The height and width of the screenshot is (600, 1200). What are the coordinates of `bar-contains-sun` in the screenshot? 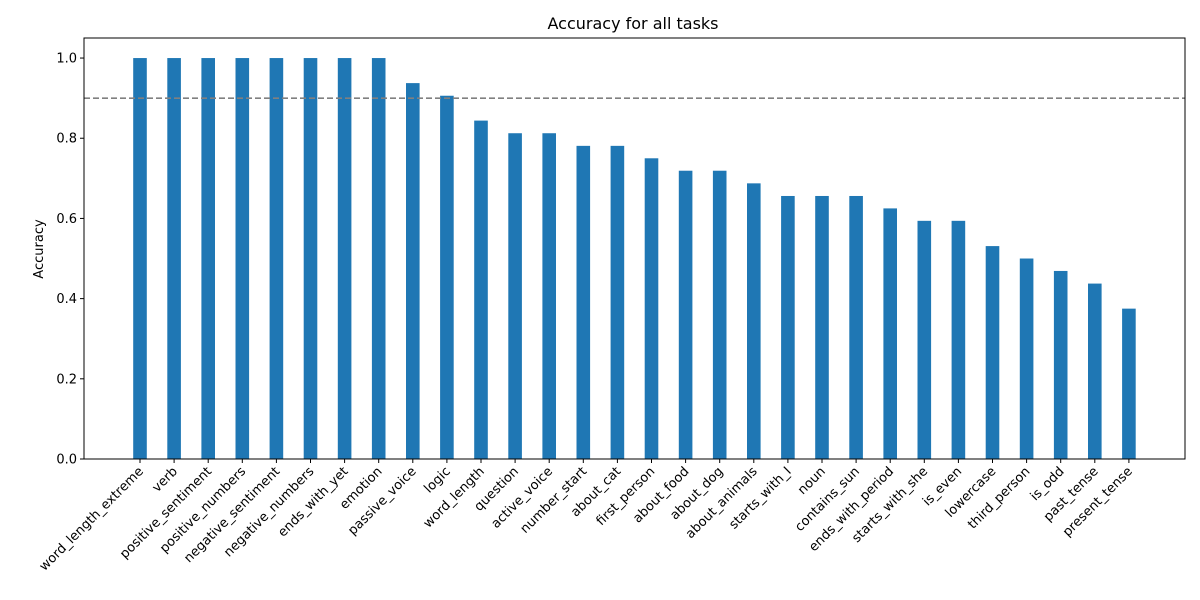 It's located at (856, 327).